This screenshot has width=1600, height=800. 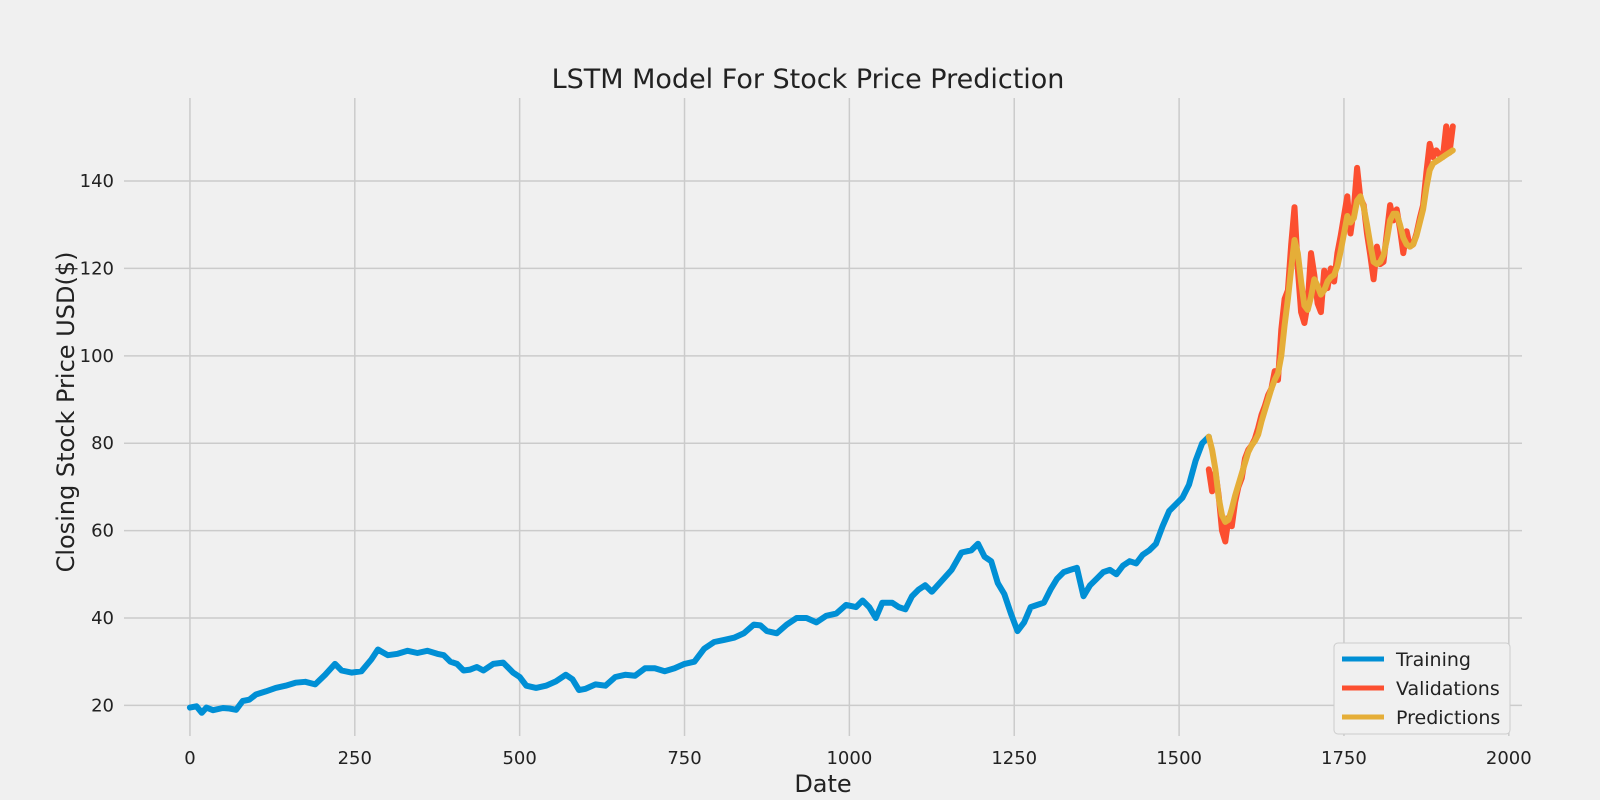 I want to click on x-tick-label: 2000, so click(x=1509, y=758).